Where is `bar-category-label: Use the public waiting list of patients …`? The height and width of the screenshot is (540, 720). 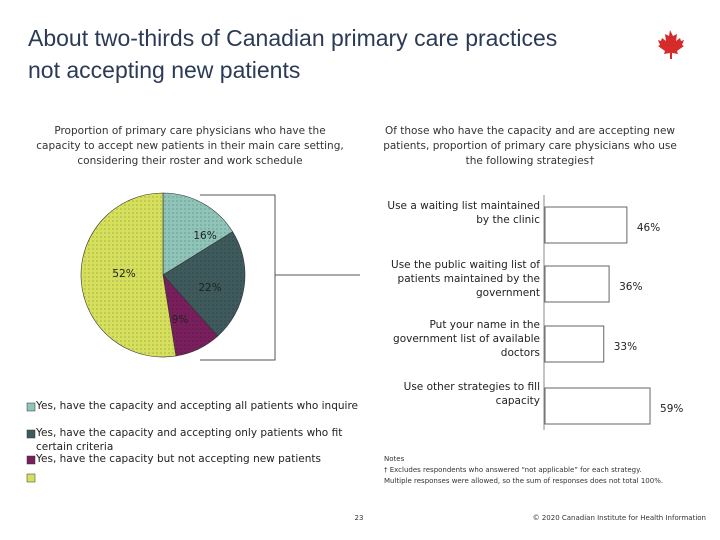
bar-category-label: Use the public waiting list of patients … is located at coordinates (465, 279).